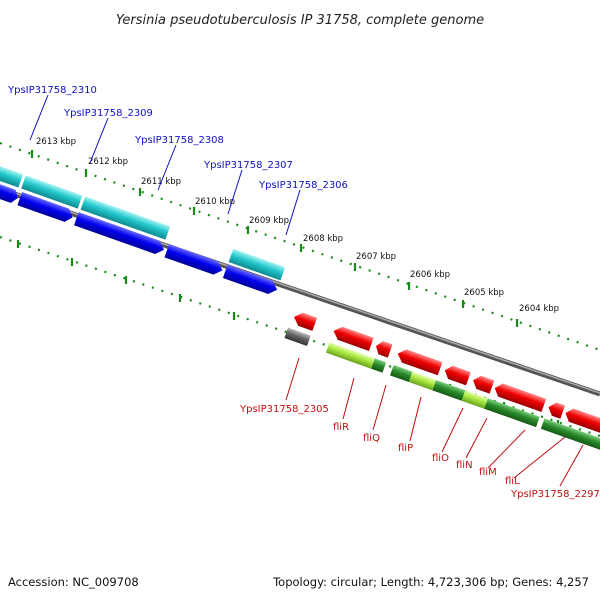 Image resolution: width=600 pixels, height=600 pixels. What do you see at coordinates (215, 202) in the screenshot?
I see `tick-label: 2610 kbp` at bounding box center [215, 202].